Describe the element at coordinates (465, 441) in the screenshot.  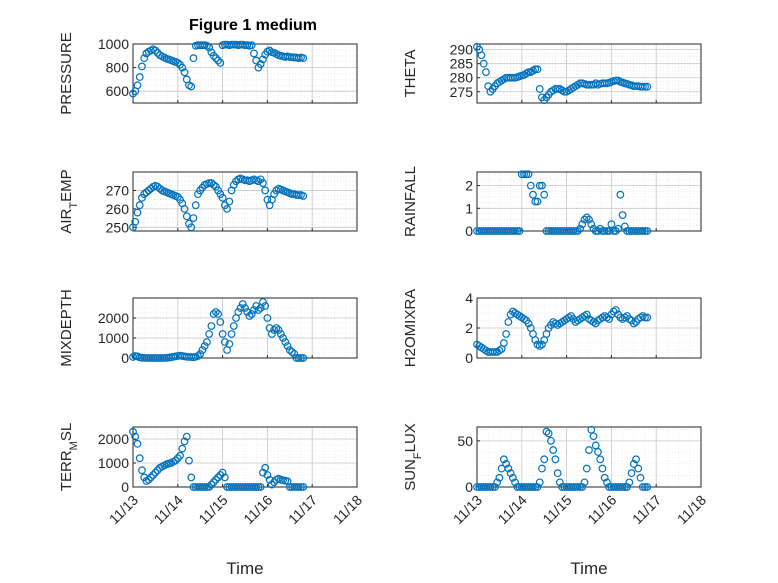
I see `y-tick-label: 50` at that location.